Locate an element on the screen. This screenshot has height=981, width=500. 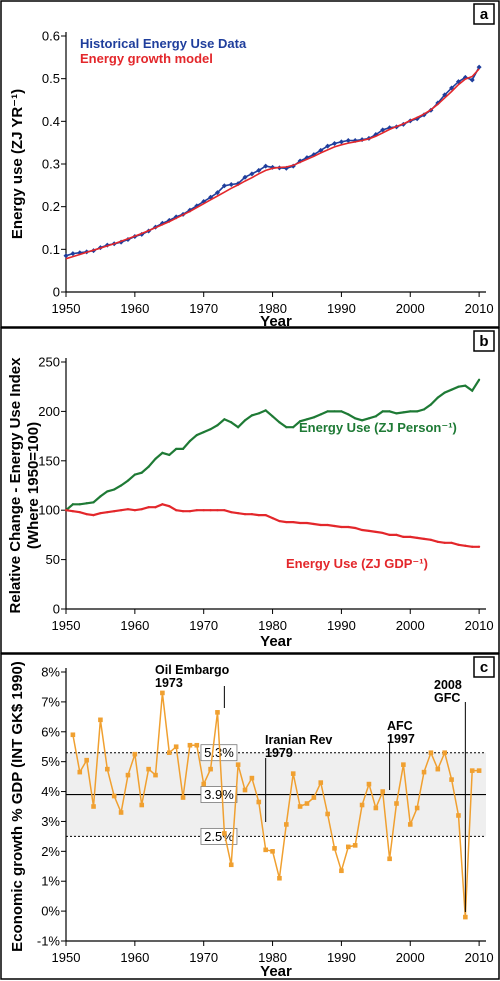
band-label: 3.9% is located at coordinates (219, 794).